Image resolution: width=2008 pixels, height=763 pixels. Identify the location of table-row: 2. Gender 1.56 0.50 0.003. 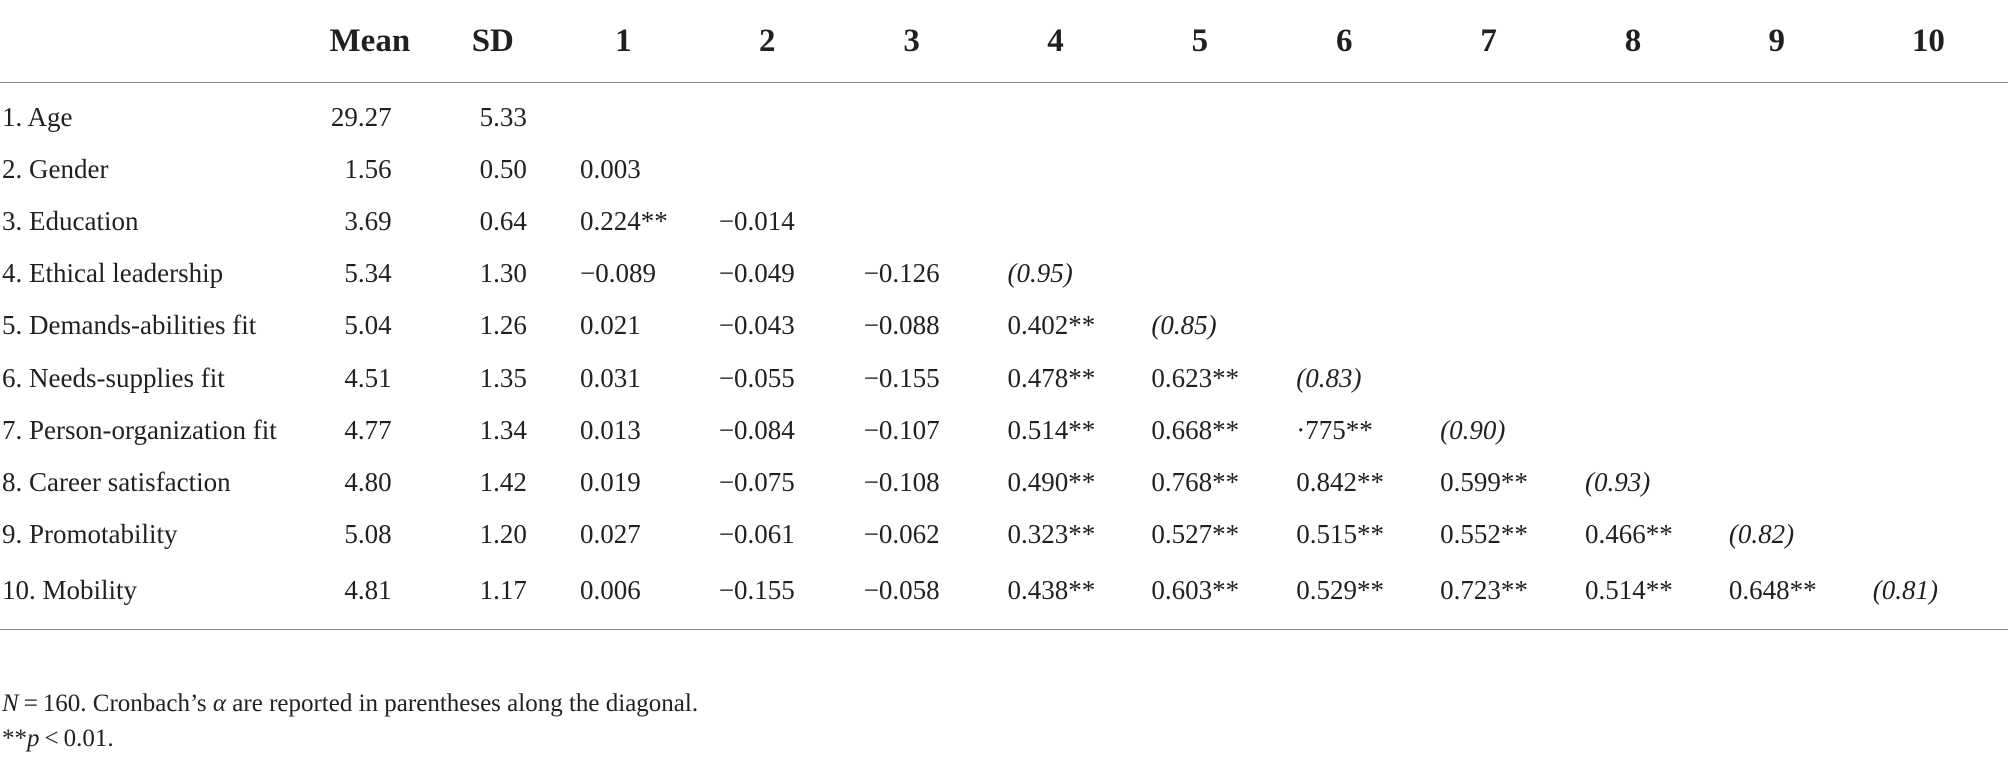
(1004, 169).